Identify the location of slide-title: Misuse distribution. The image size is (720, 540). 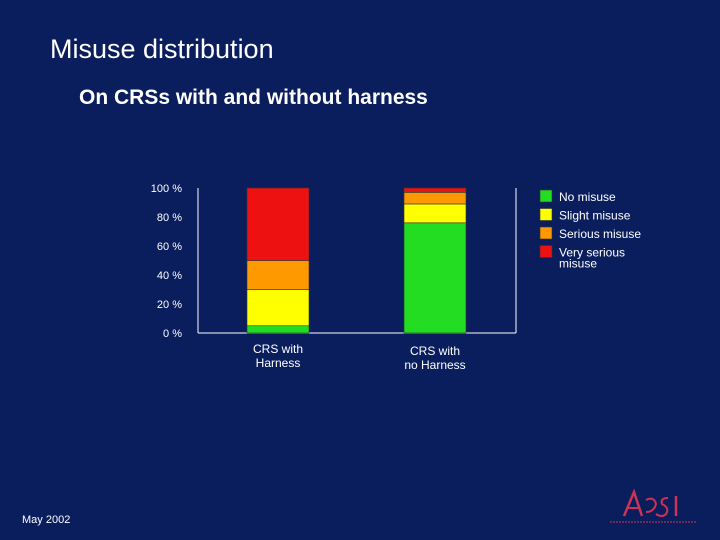
(162, 49).